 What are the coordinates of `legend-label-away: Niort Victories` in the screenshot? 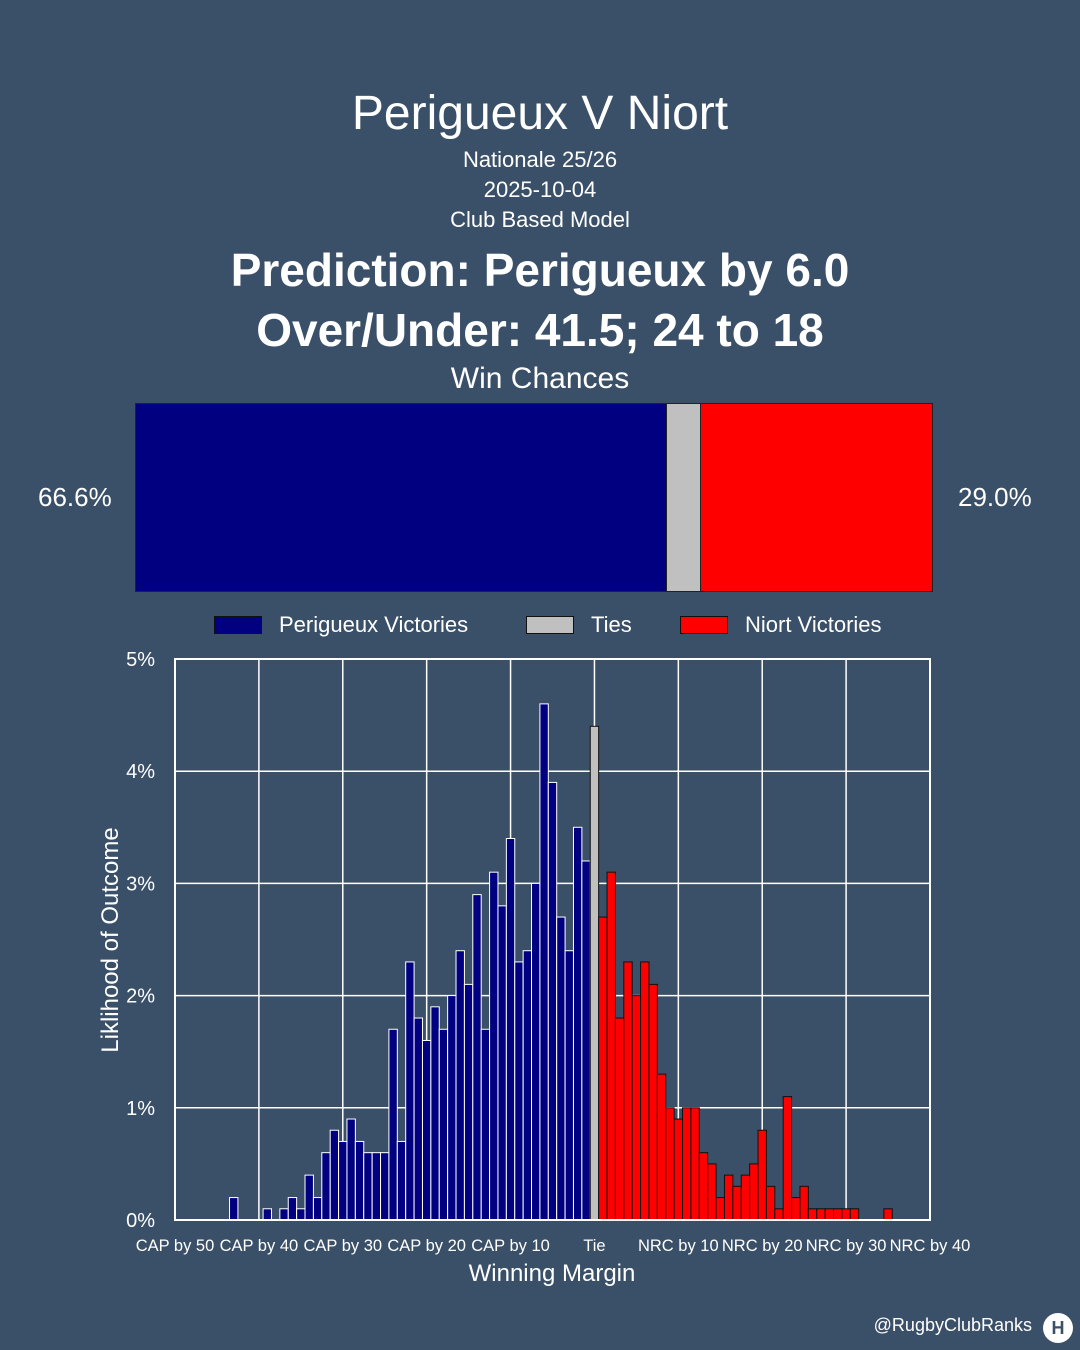 It's located at (813, 624).